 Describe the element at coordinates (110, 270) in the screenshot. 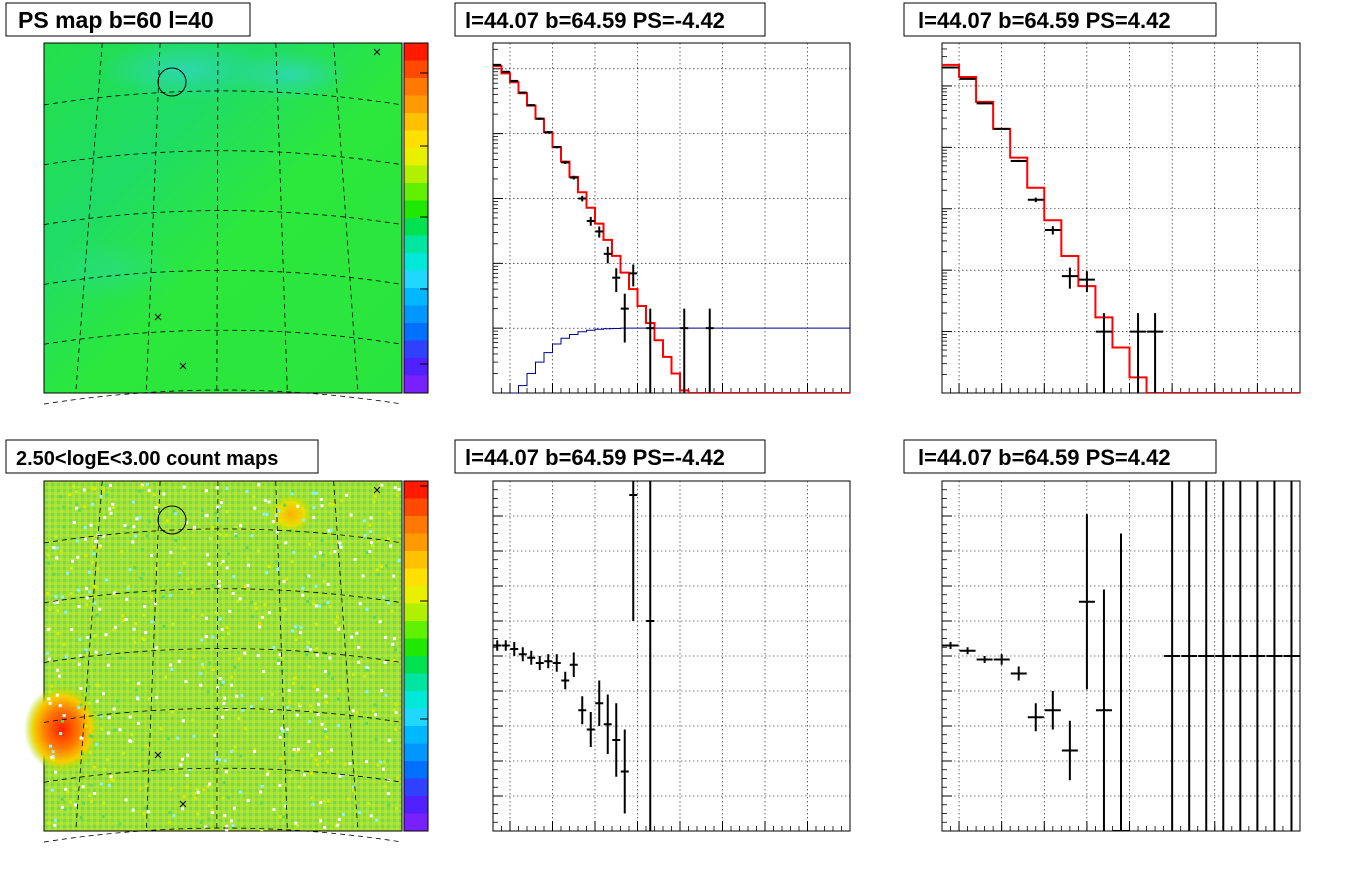

I see `map-top-cyan-region` at that location.